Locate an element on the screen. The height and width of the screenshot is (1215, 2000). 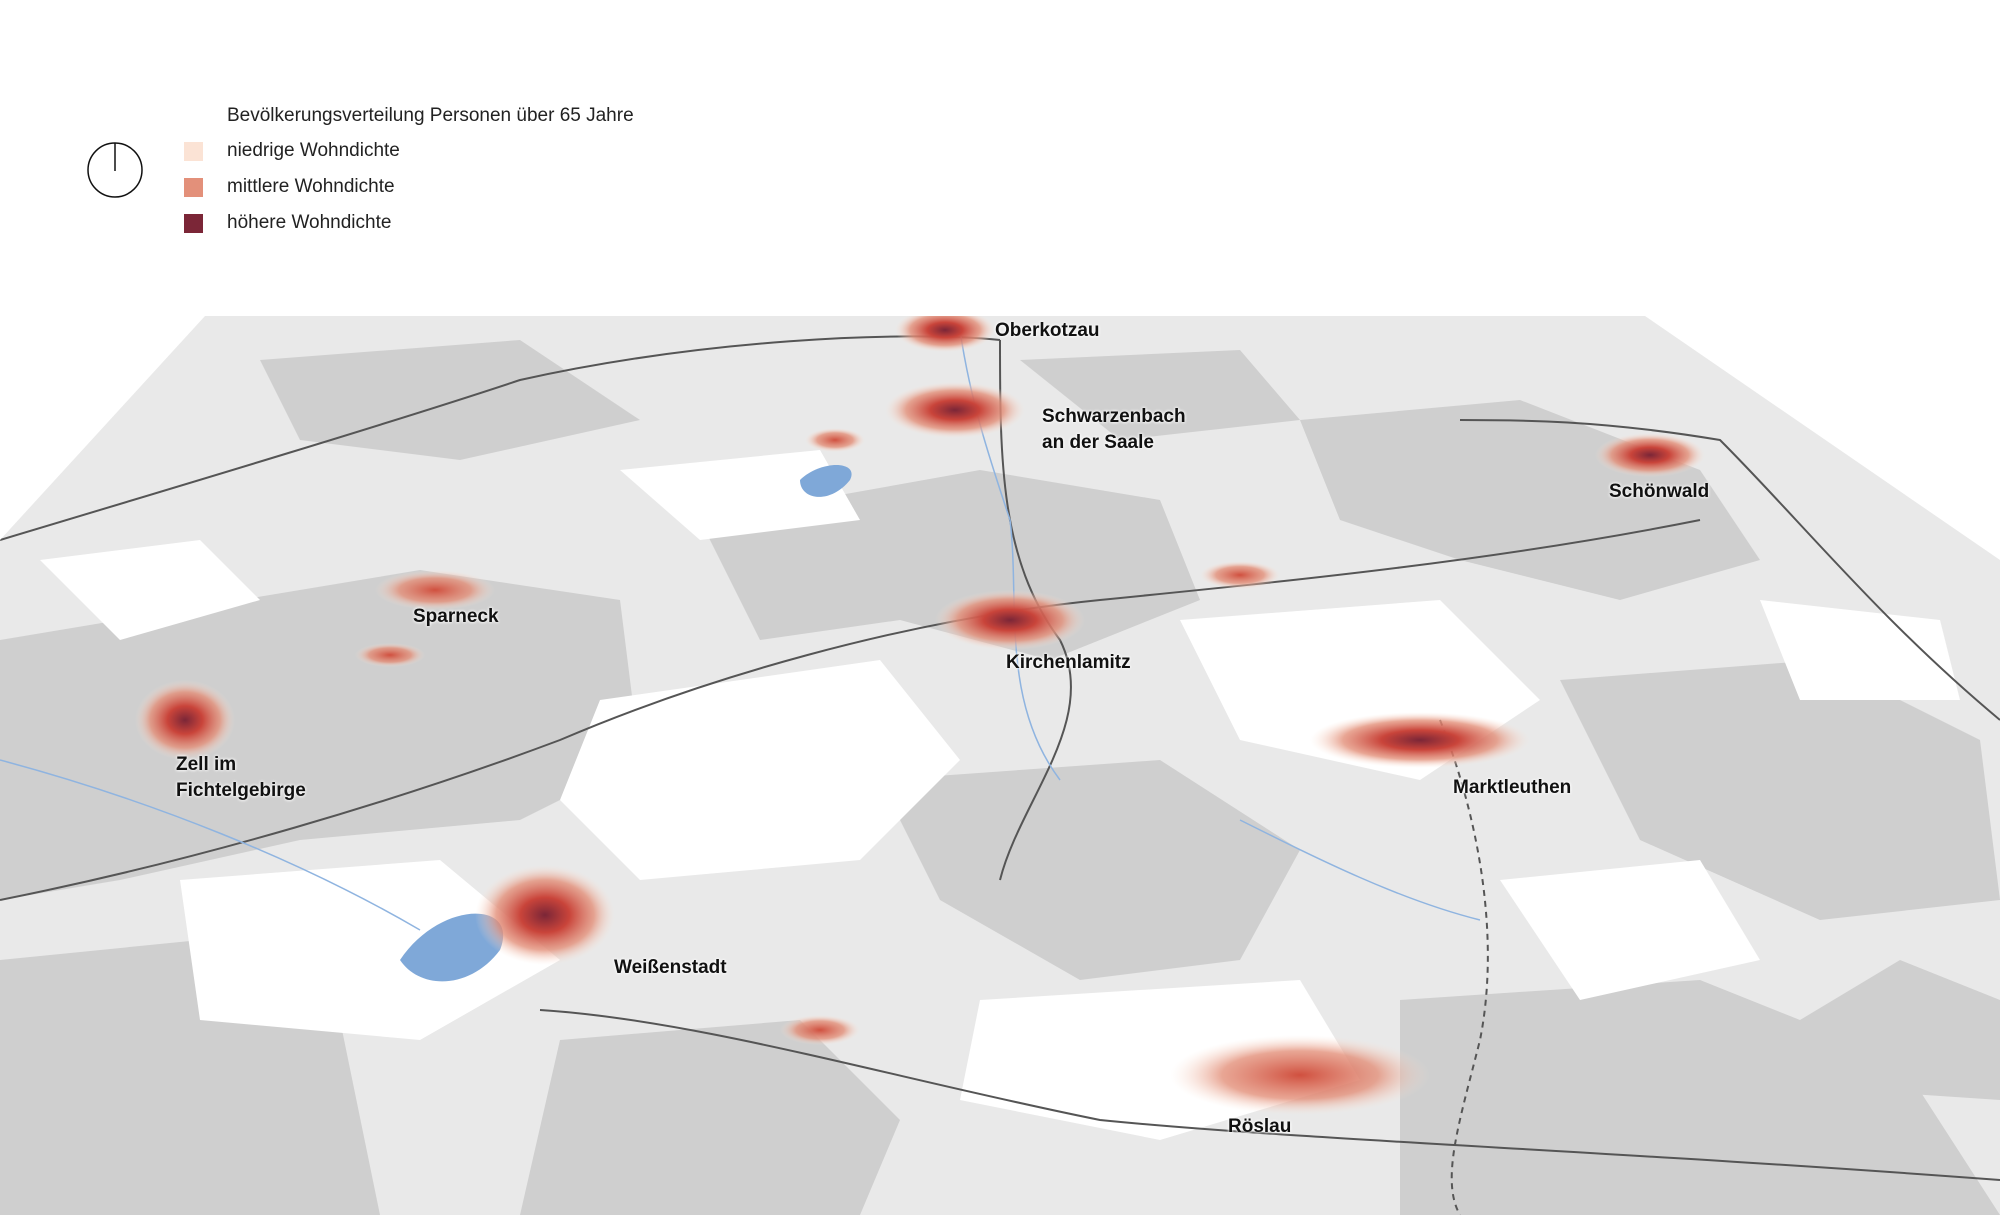
place-label: Marktleuthen is located at coordinates (1512, 787).